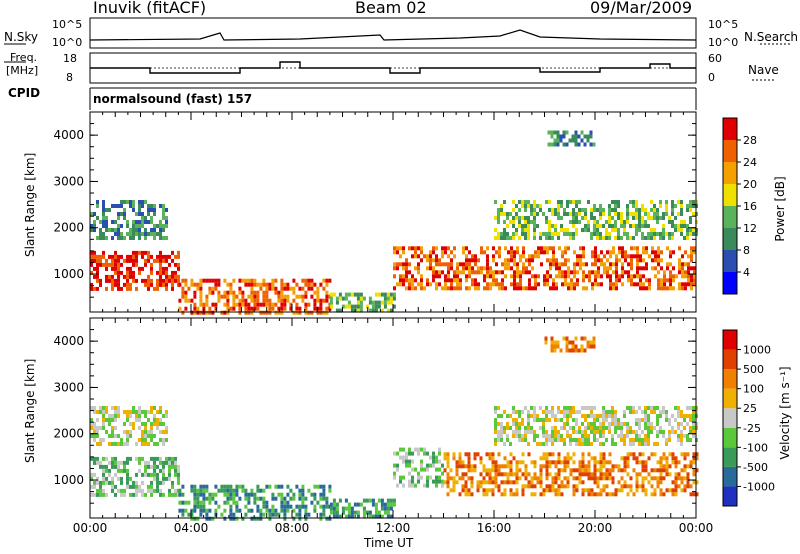 Image resolution: width=800 pixels, height=554 pixels. I want to click on xtick-label: 08:00, so click(292, 528).